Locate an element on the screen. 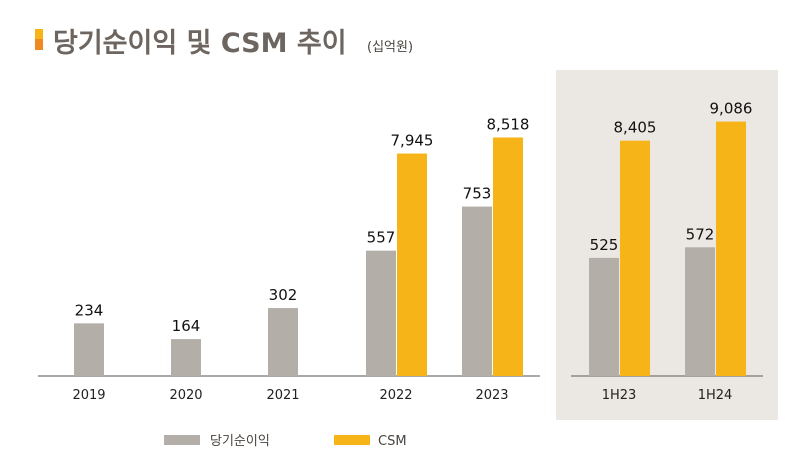 Image resolution: width=800 pixels, height=470 pixels. x-tick-label-1H24: 1H24 is located at coordinates (715, 395).